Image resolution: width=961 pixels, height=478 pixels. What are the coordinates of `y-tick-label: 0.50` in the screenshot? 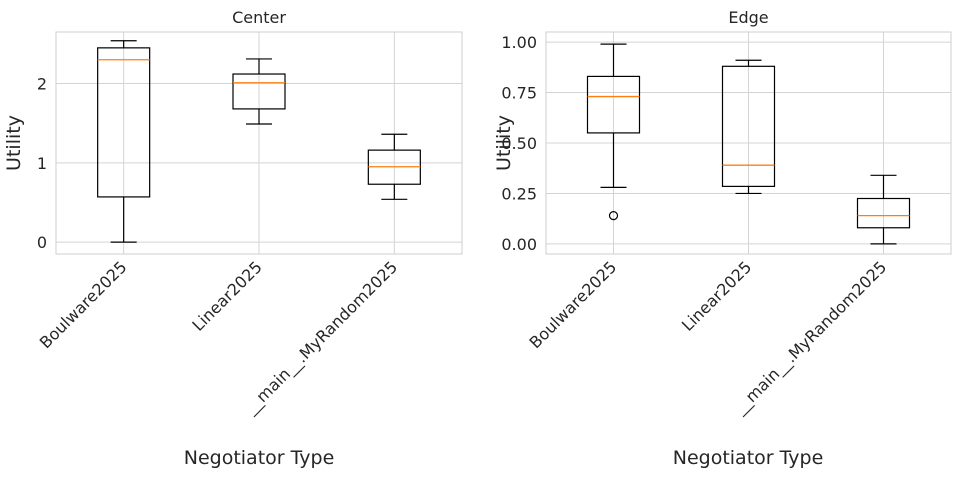 It's located at (519, 143).